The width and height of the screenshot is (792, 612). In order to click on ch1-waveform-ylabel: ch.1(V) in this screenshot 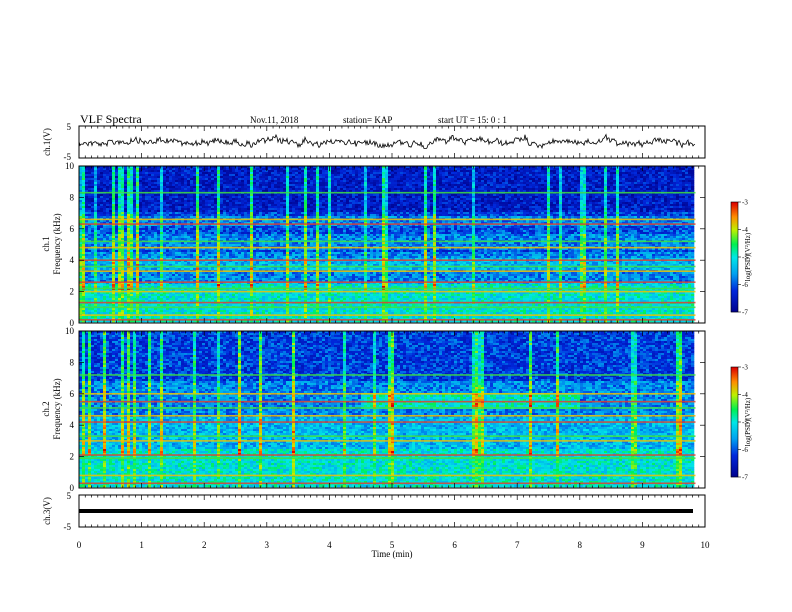, I will do `click(47, 142)`.